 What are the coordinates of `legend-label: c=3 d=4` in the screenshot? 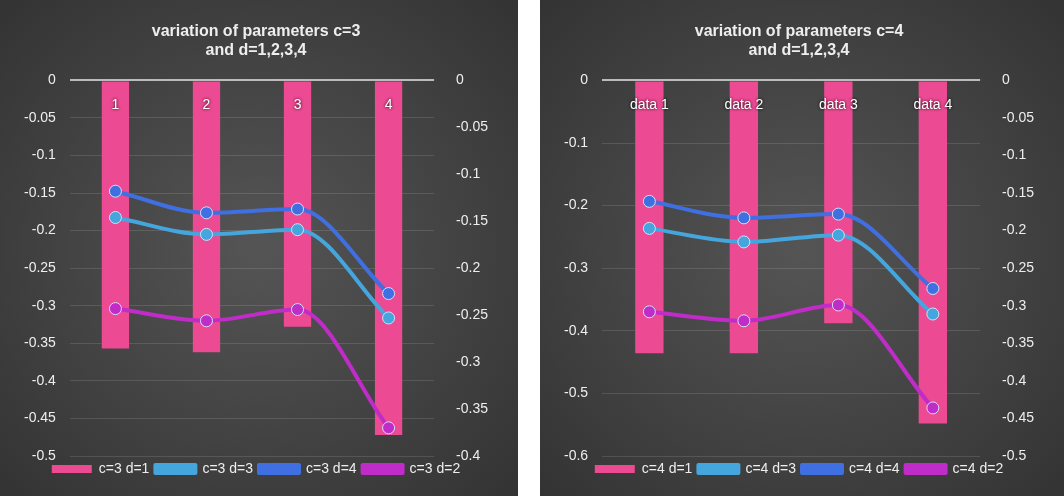 It's located at (331, 467).